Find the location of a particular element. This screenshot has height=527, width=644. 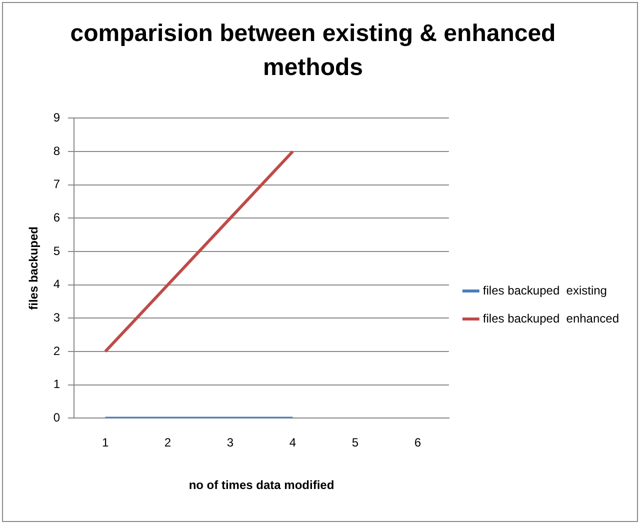

x-tick-label: 4 is located at coordinates (292, 443).